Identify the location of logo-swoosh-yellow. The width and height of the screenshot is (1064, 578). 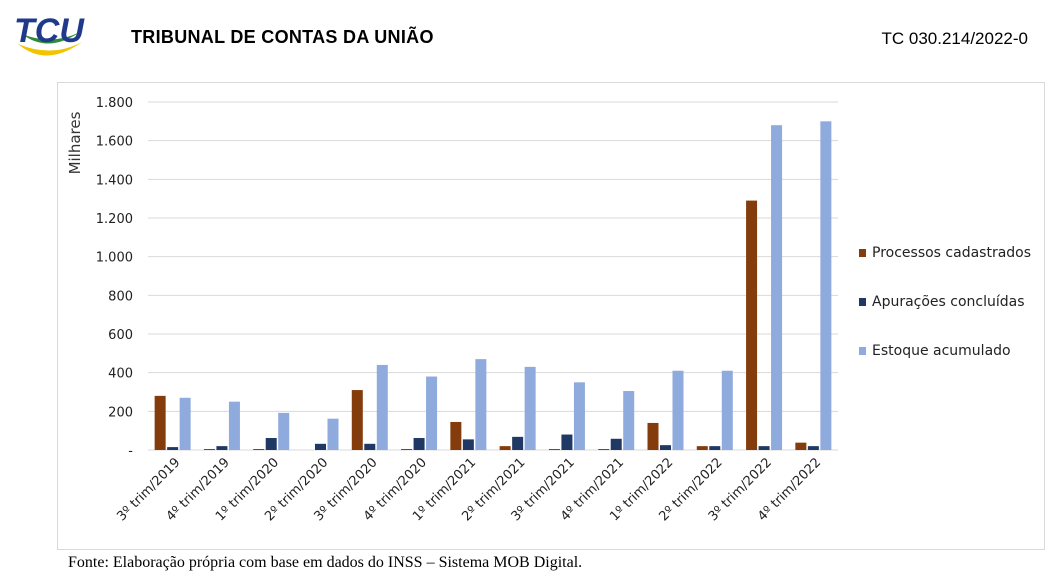
(50, 49).